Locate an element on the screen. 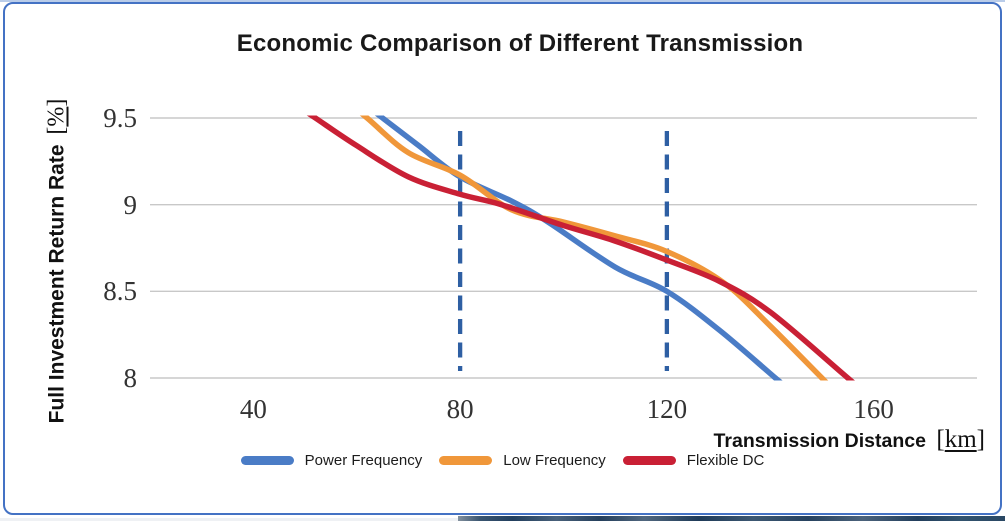 This screenshot has height=521, width=1005. legend-label-power-frequency: Power Frequency is located at coordinates (363, 460).